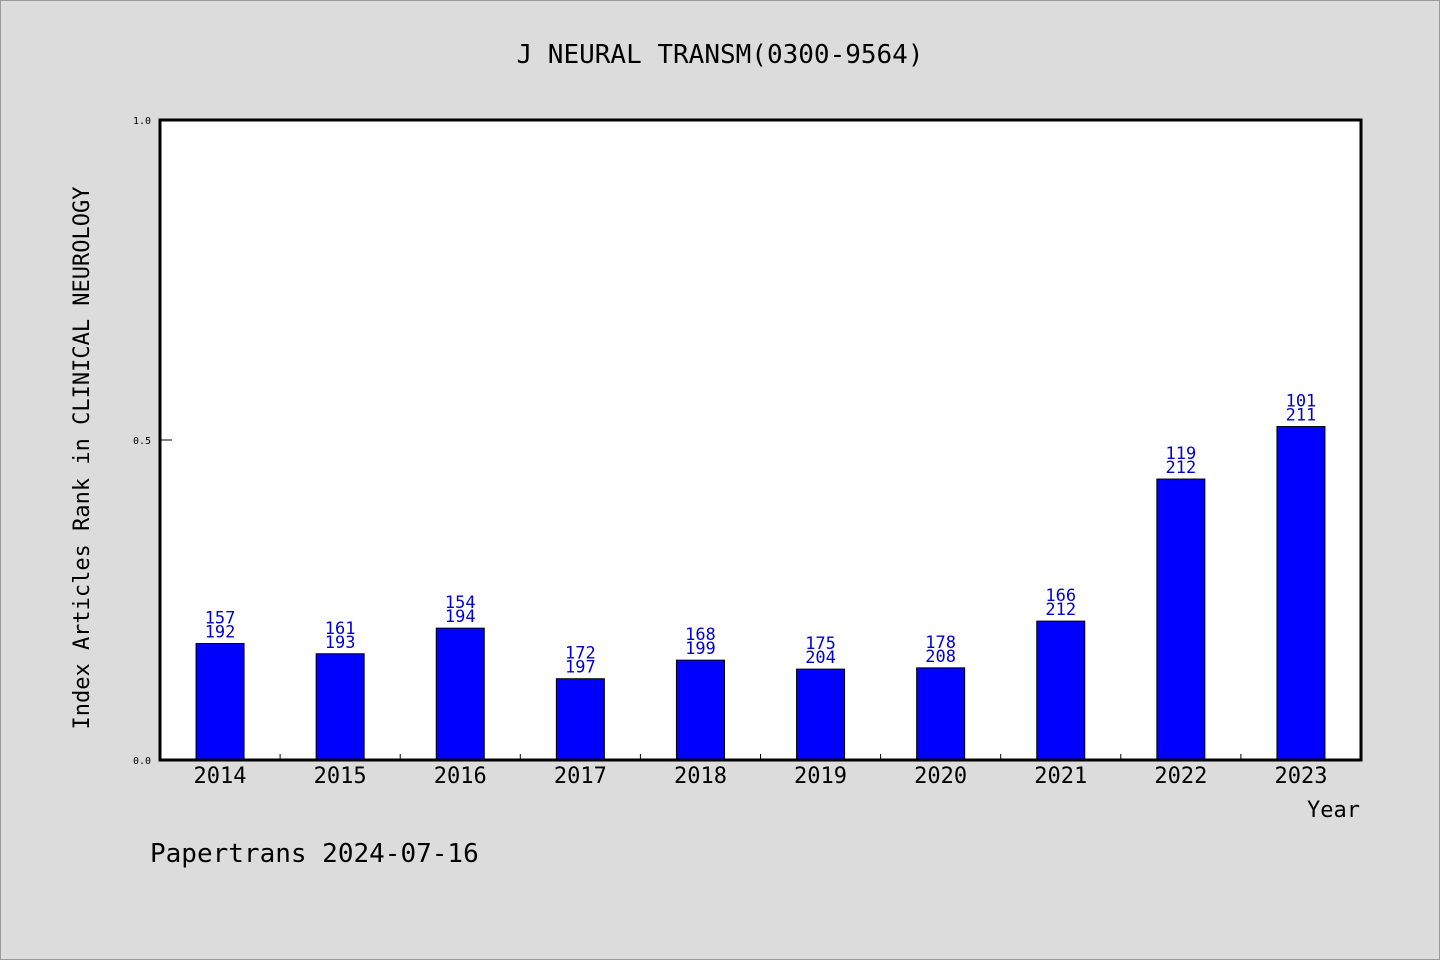 This screenshot has width=1440, height=960. I want to click on y-tick-label: 0.0, so click(142, 761).